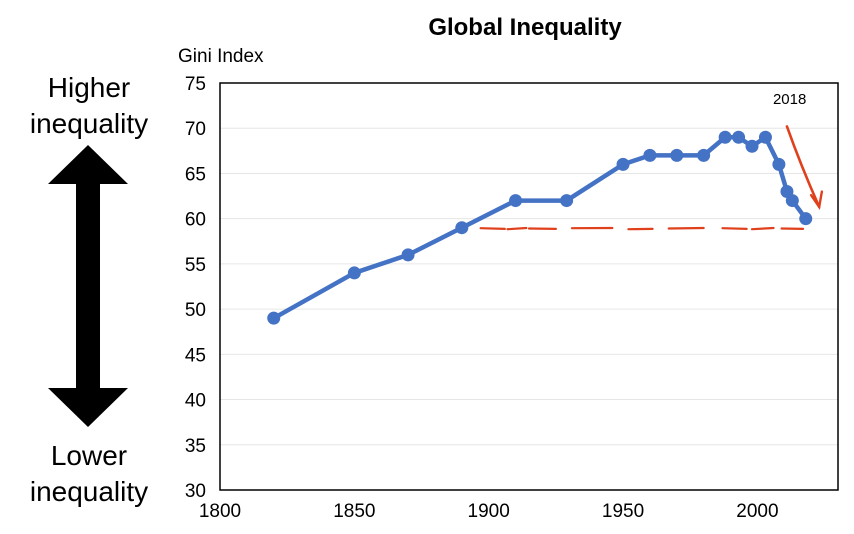 This screenshot has height=534, width=854. Describe the element at coordinates (195, 129) in the screenshot. I see `y-tick-label: 70` at that location.